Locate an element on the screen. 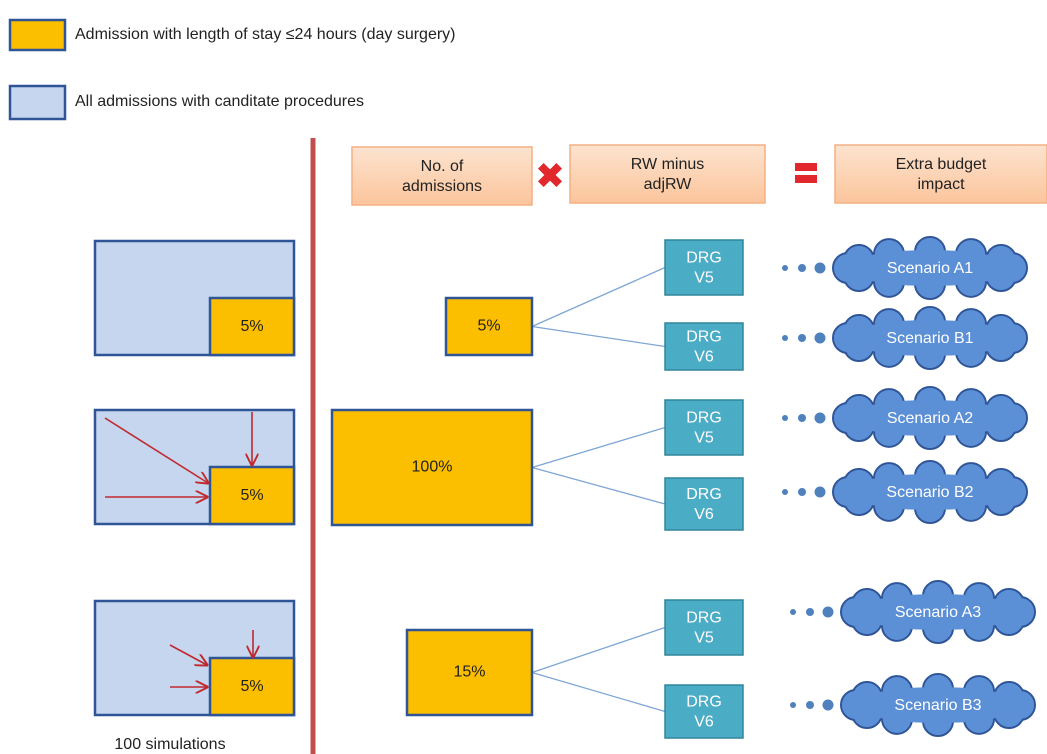  scenario-label: Scenario B3 is located at coordinates (937, 705).